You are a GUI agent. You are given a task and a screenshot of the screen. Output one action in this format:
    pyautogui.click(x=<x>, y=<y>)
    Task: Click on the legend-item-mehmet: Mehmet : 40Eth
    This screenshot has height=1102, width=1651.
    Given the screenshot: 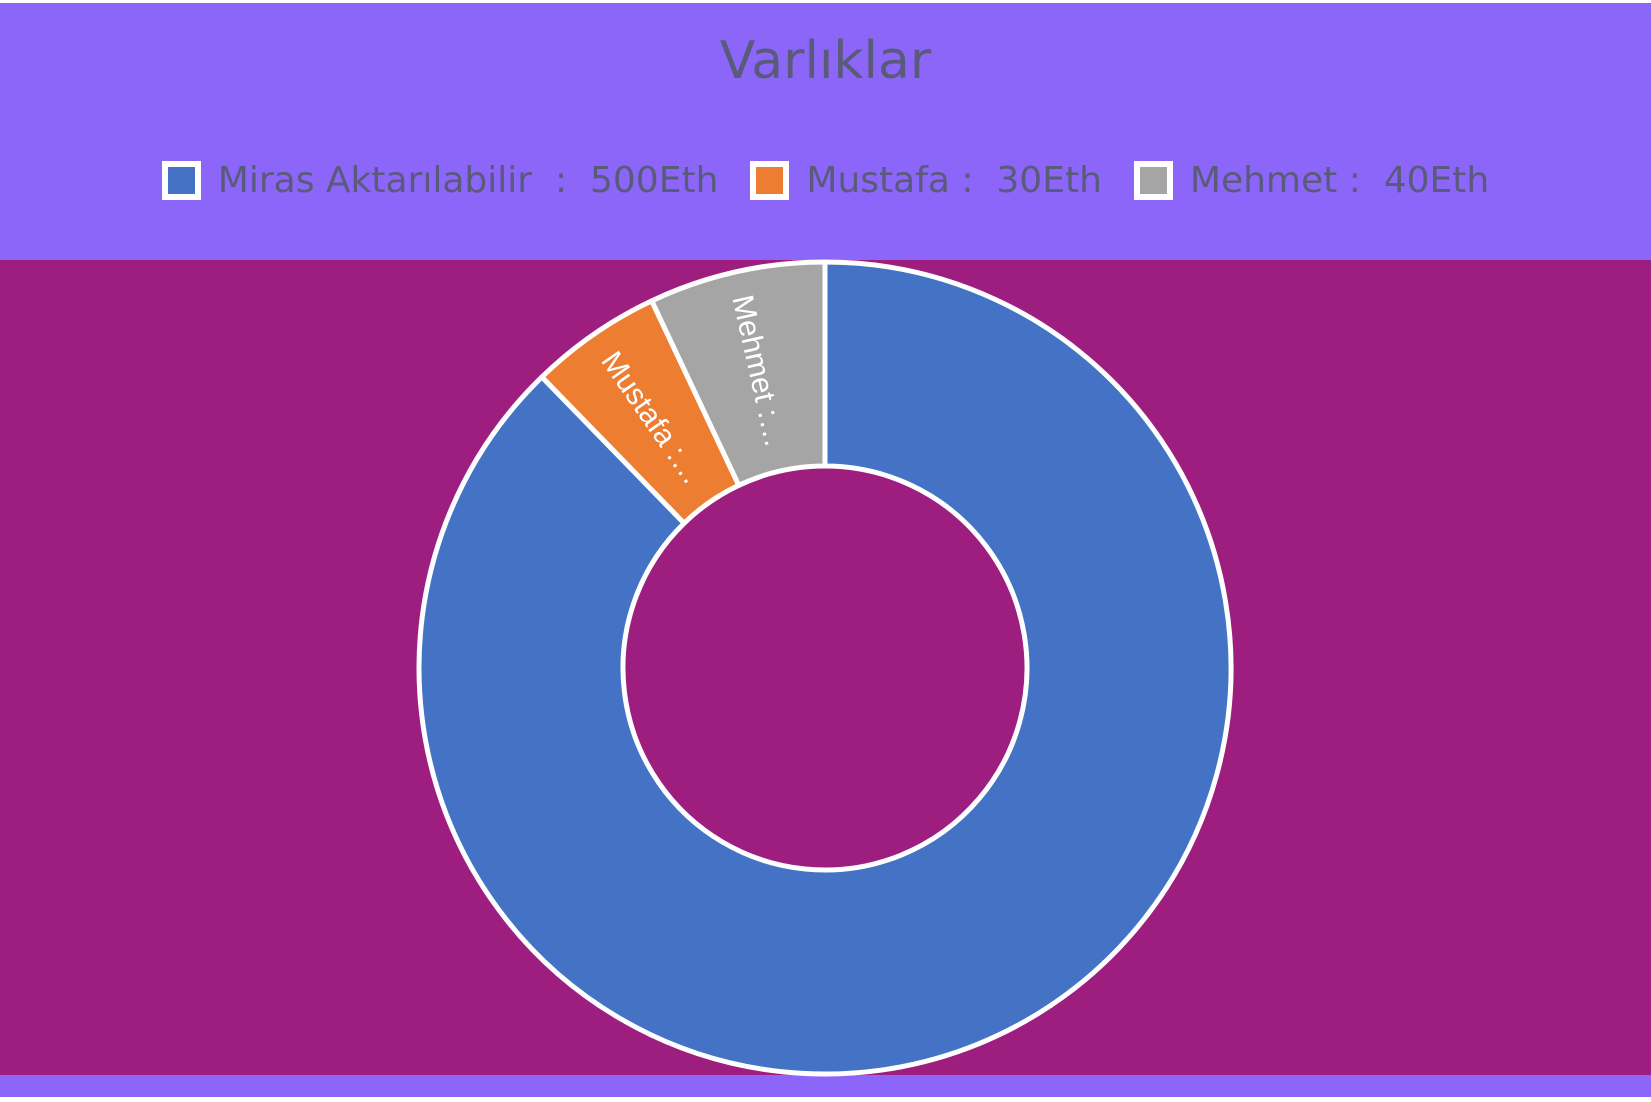 What is the action you would take?
    pyautogui.click(x=1311, y=180)
    